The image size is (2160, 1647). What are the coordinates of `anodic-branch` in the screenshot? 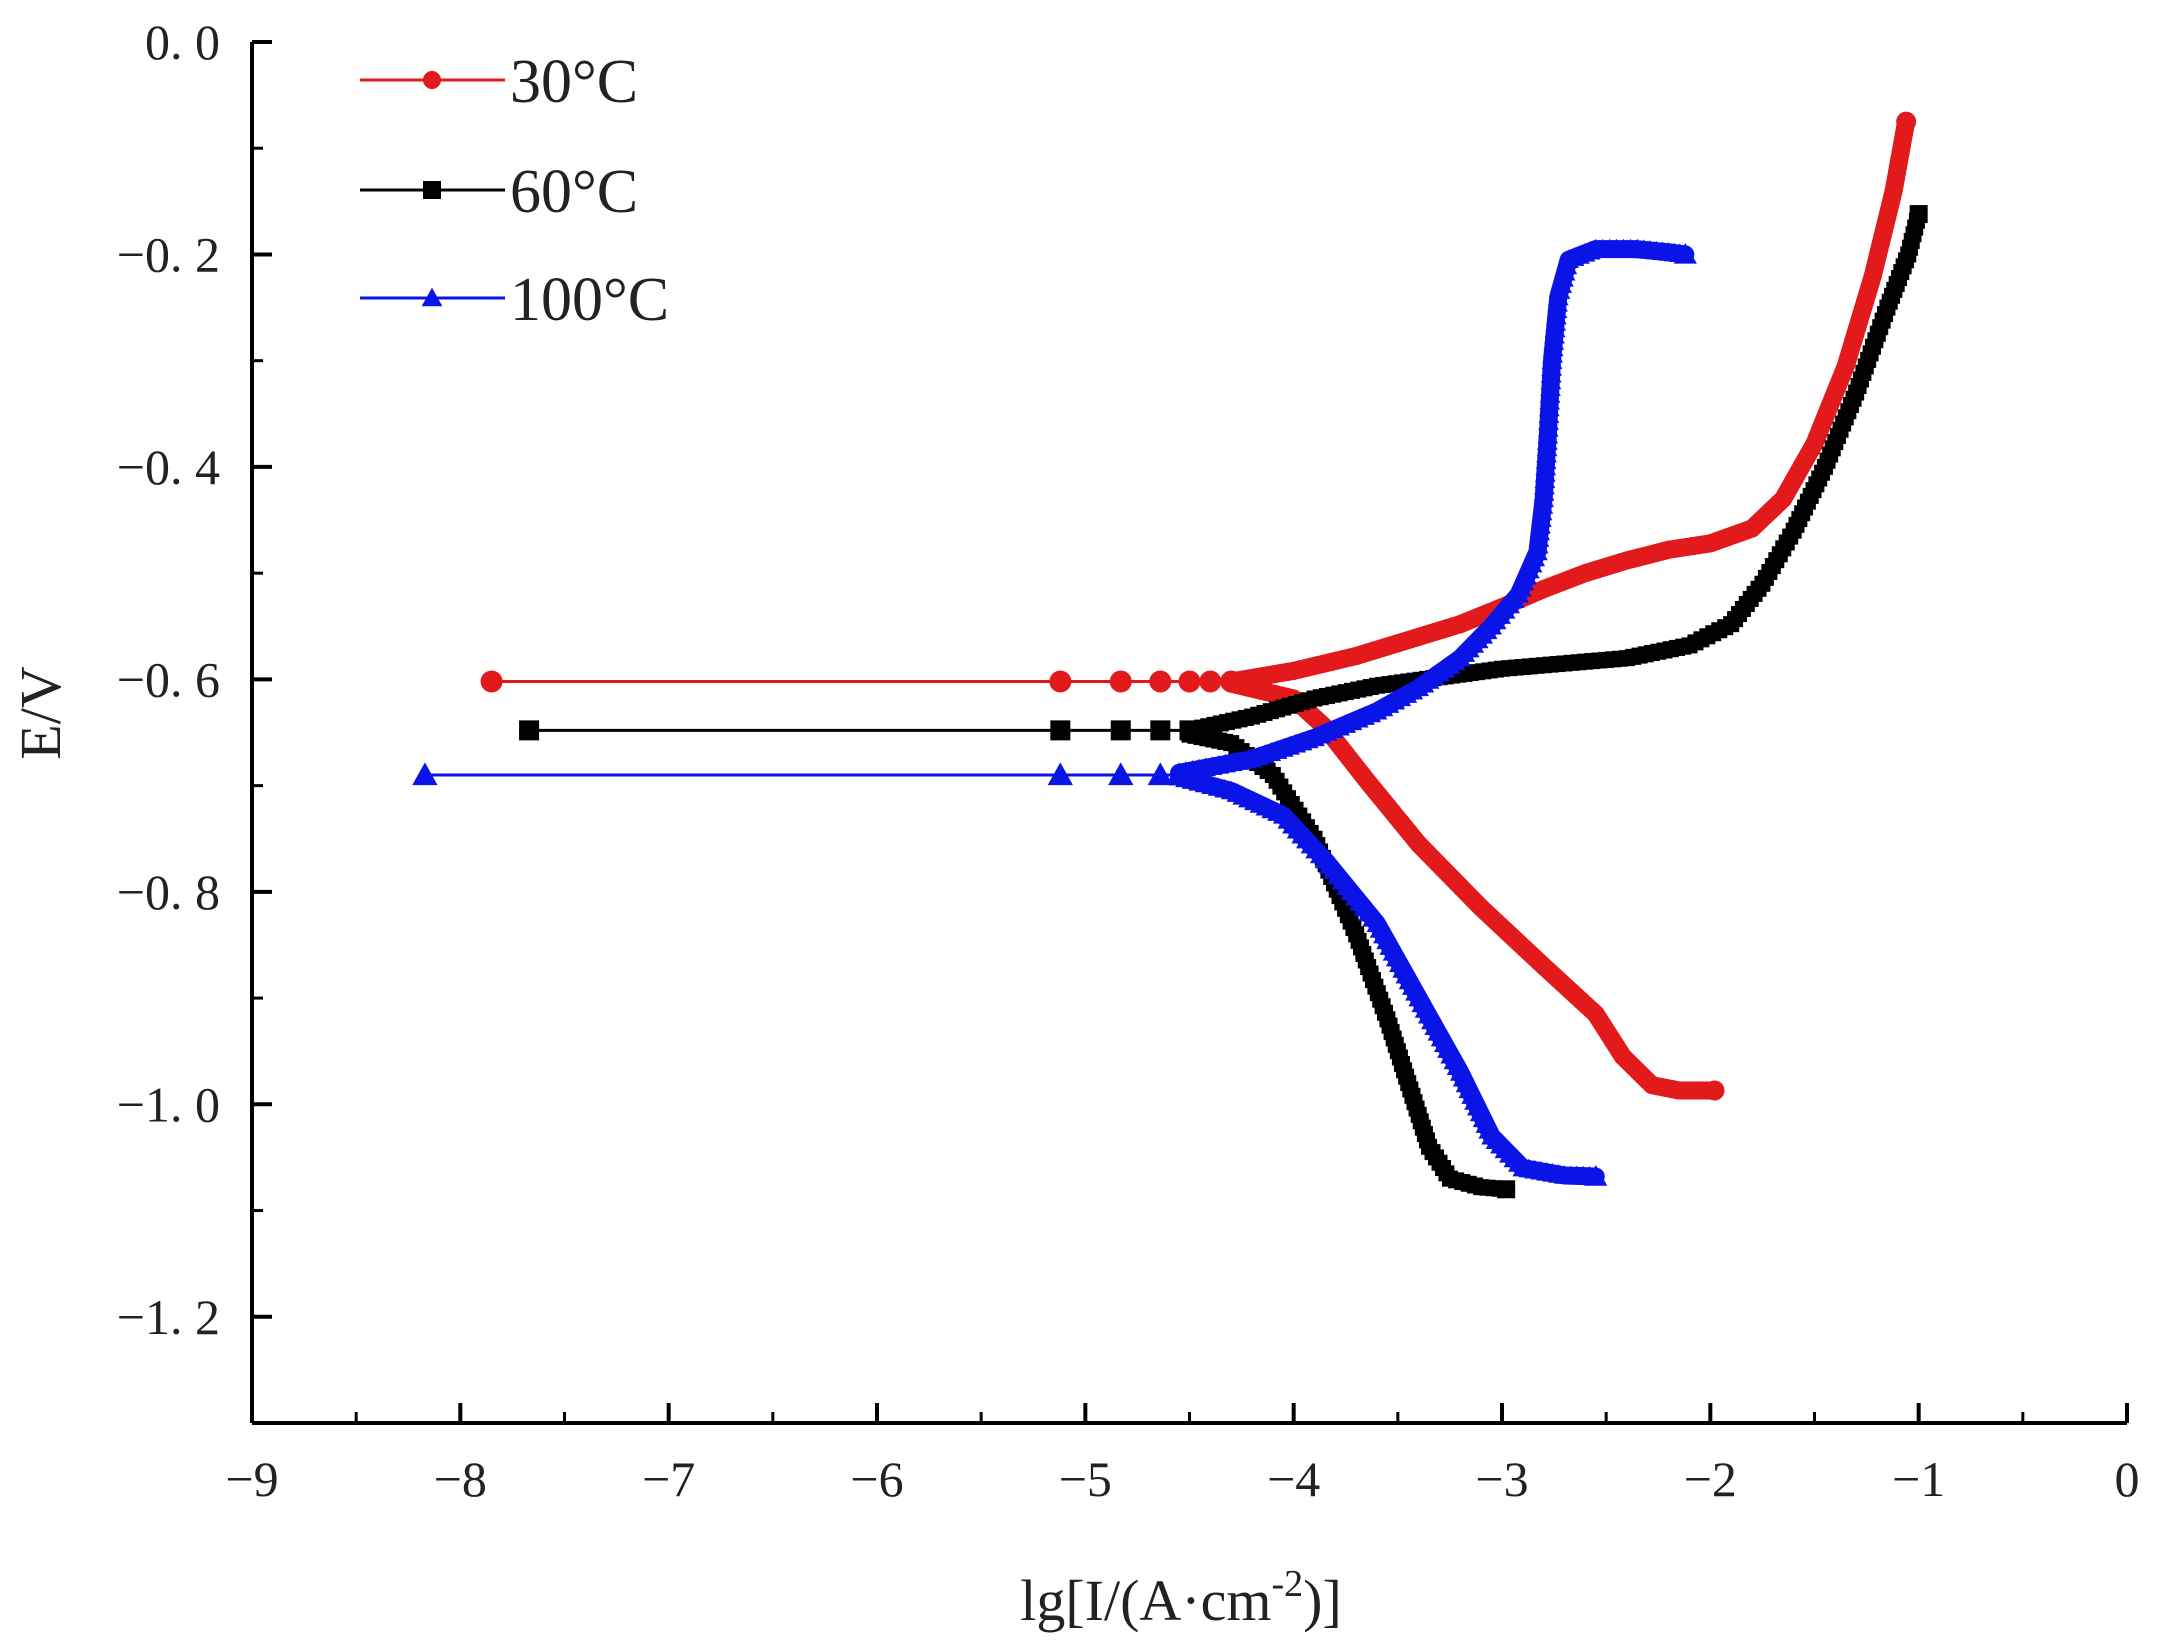 It's located at (1569, 401).